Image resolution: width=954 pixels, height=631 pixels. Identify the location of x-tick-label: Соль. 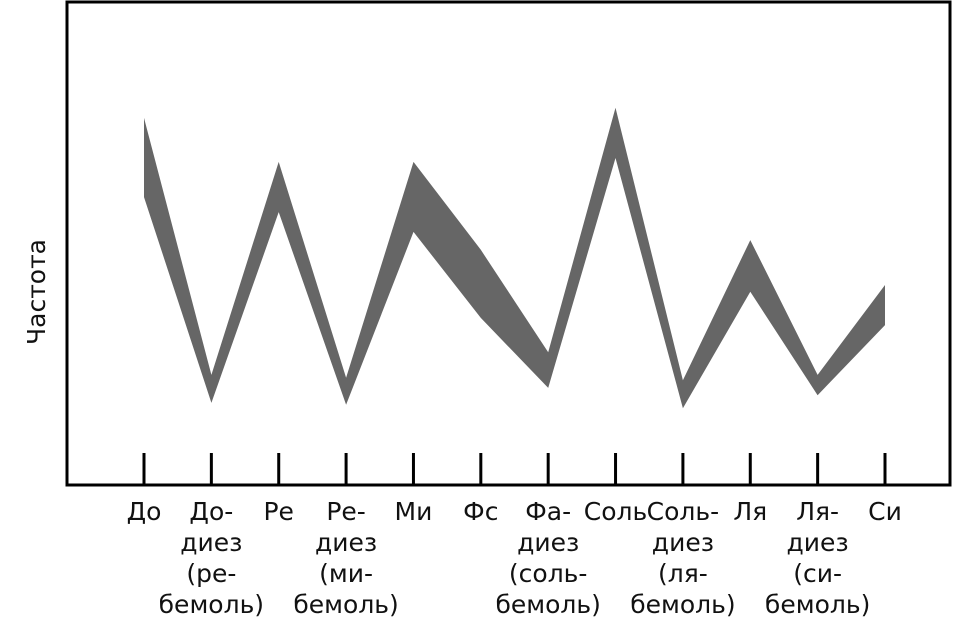
(615, 511).